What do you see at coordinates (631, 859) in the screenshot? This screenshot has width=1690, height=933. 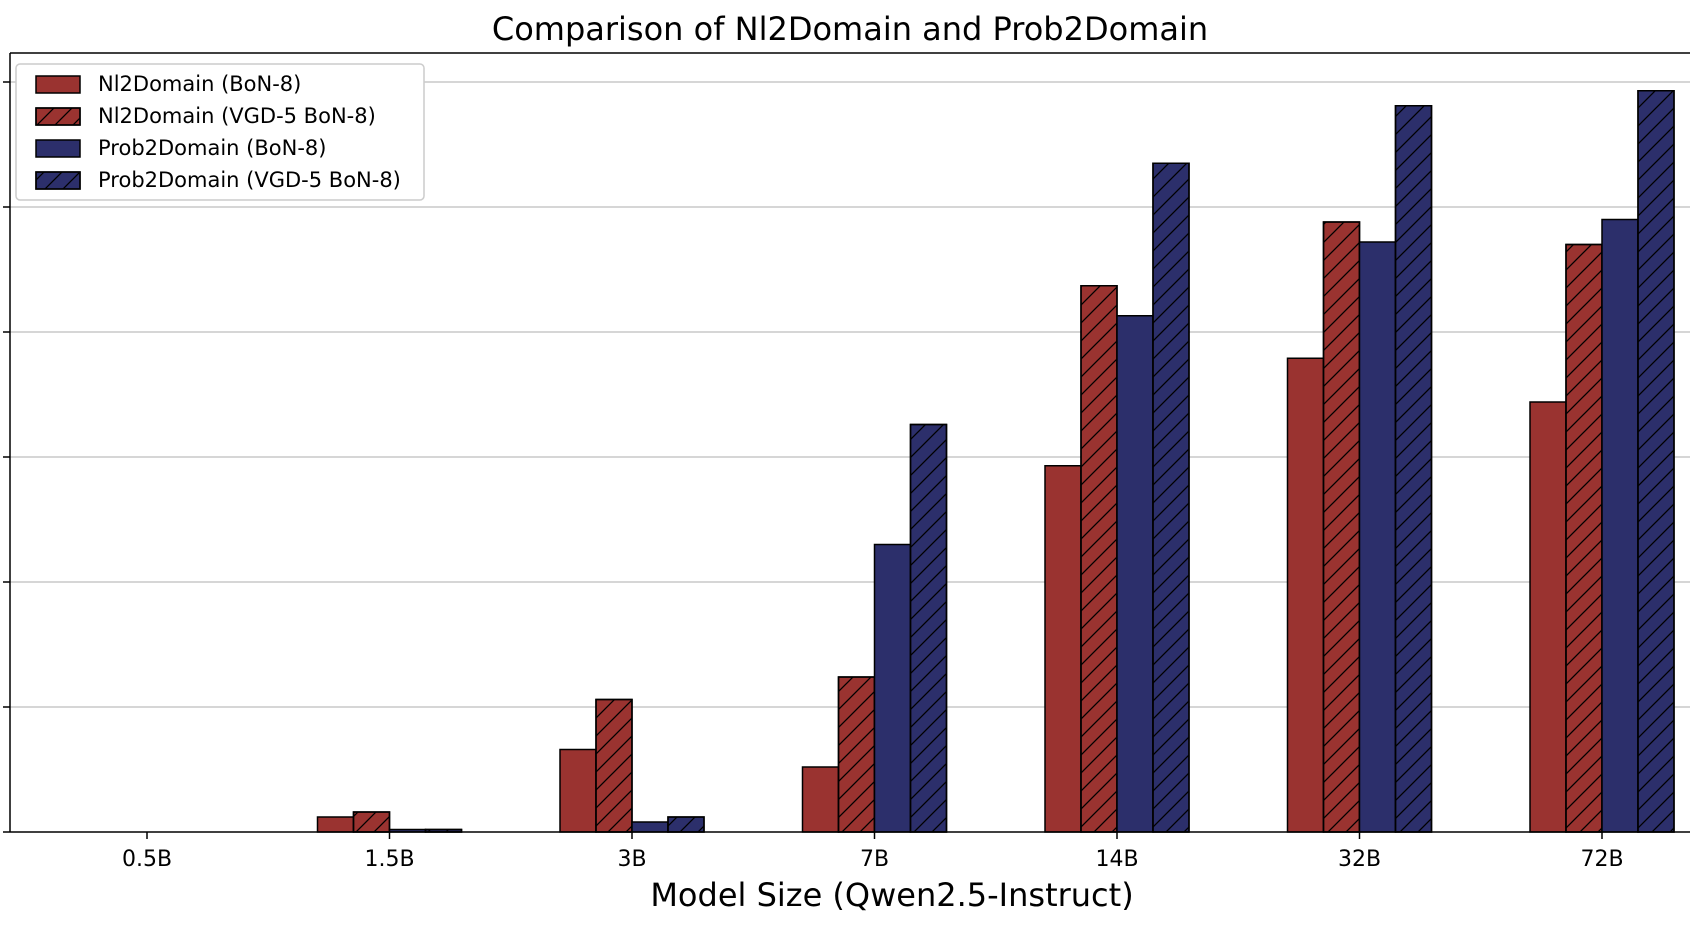 I see `x-tick-label: 3B` at bounding box center [631, 859].